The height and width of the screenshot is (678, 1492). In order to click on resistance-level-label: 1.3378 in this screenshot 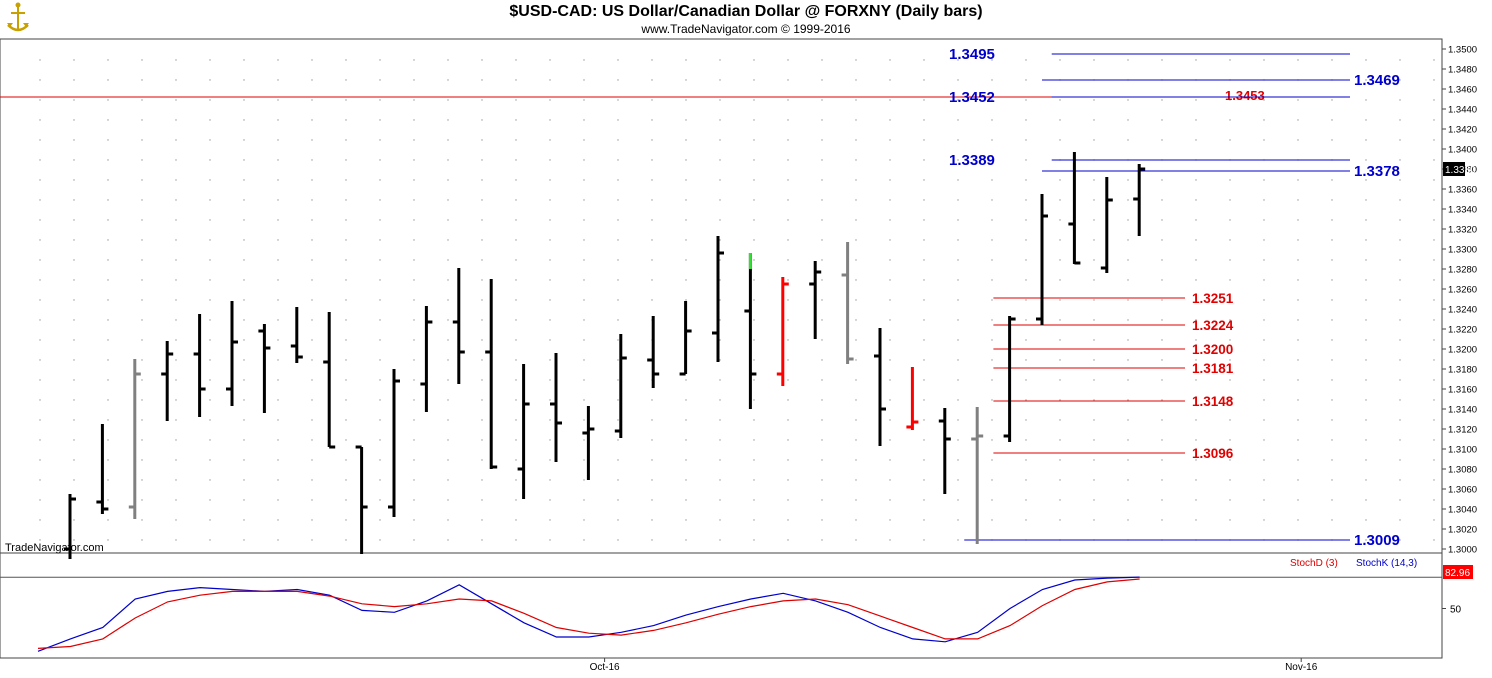, I will do `click(1377, 171)`.